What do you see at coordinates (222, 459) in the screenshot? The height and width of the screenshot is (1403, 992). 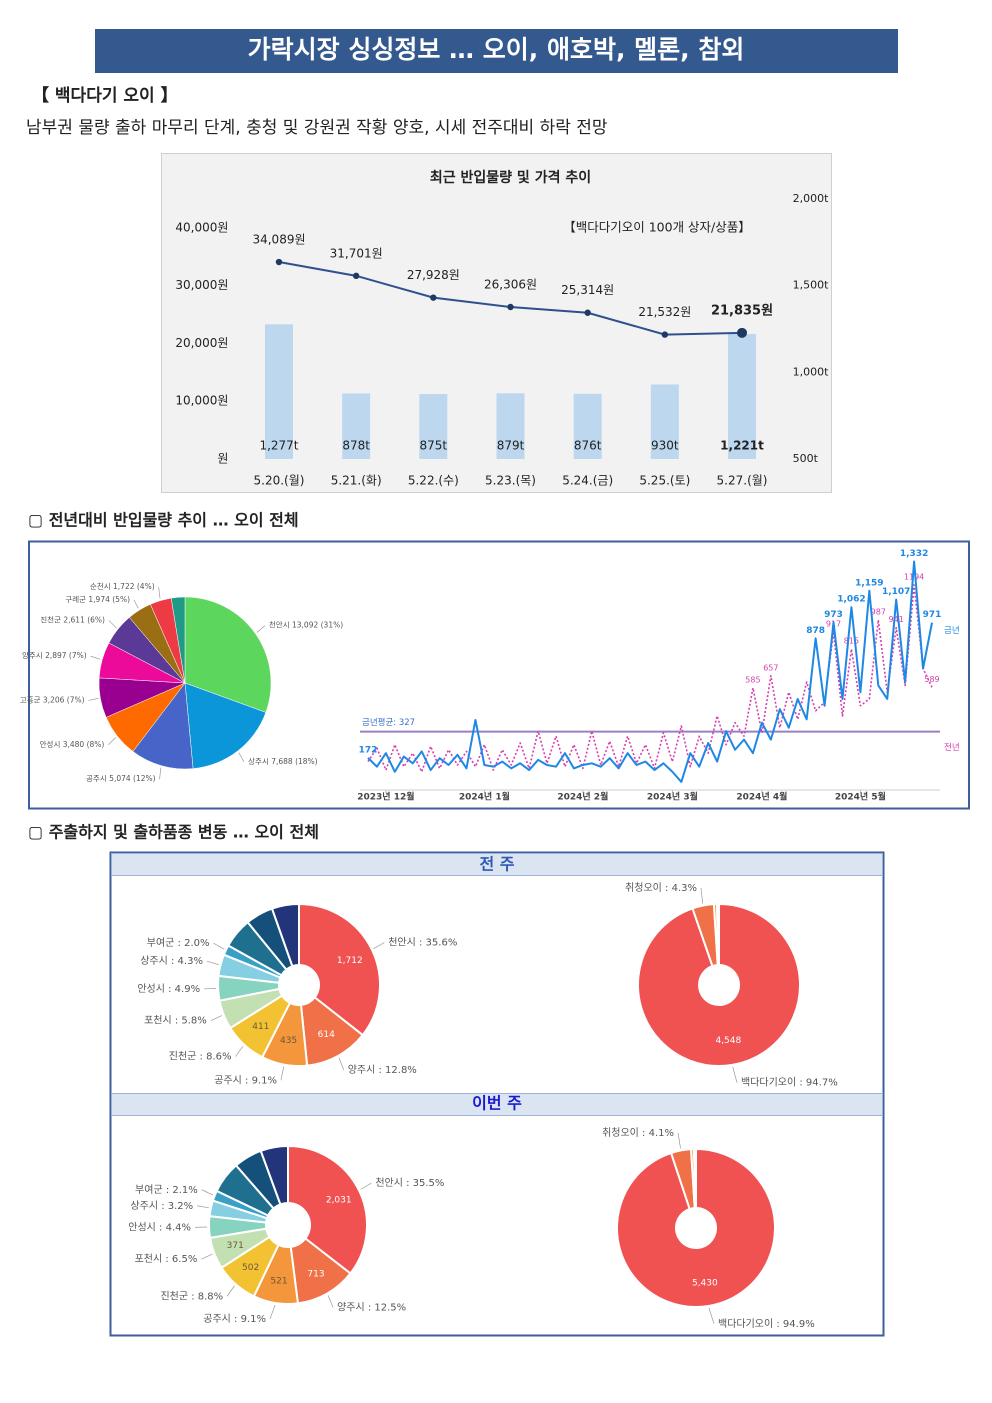 I see `y-tick-label: 원` at bounding box center [222, 459].